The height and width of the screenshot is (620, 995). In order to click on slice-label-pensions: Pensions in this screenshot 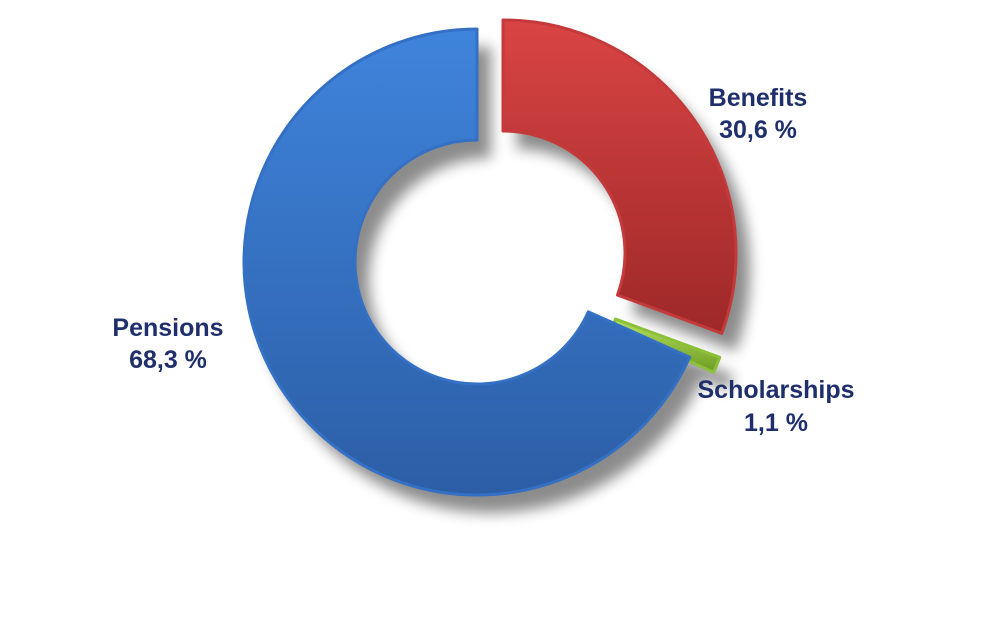, I will do `click(167, 328)`.